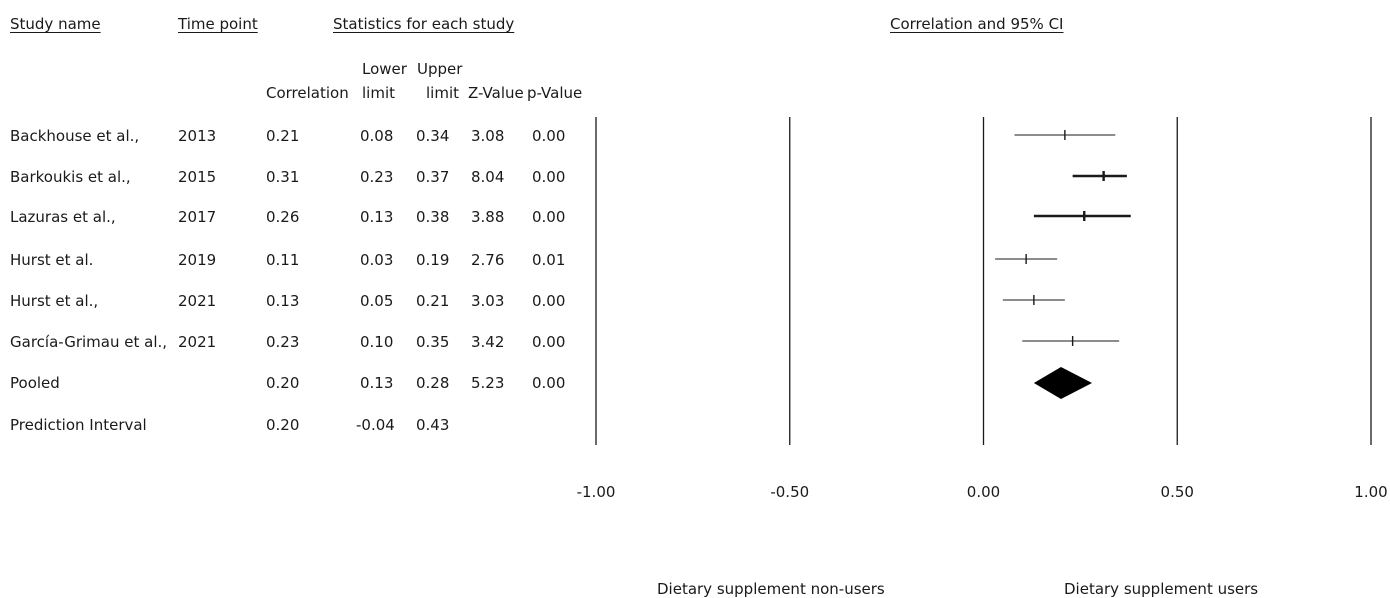 The image size is (1390, 598). Describe the element at coordinates (1161, 589) in the screenshot. I see `favours-right-label: Dietary supplement users` at that location.